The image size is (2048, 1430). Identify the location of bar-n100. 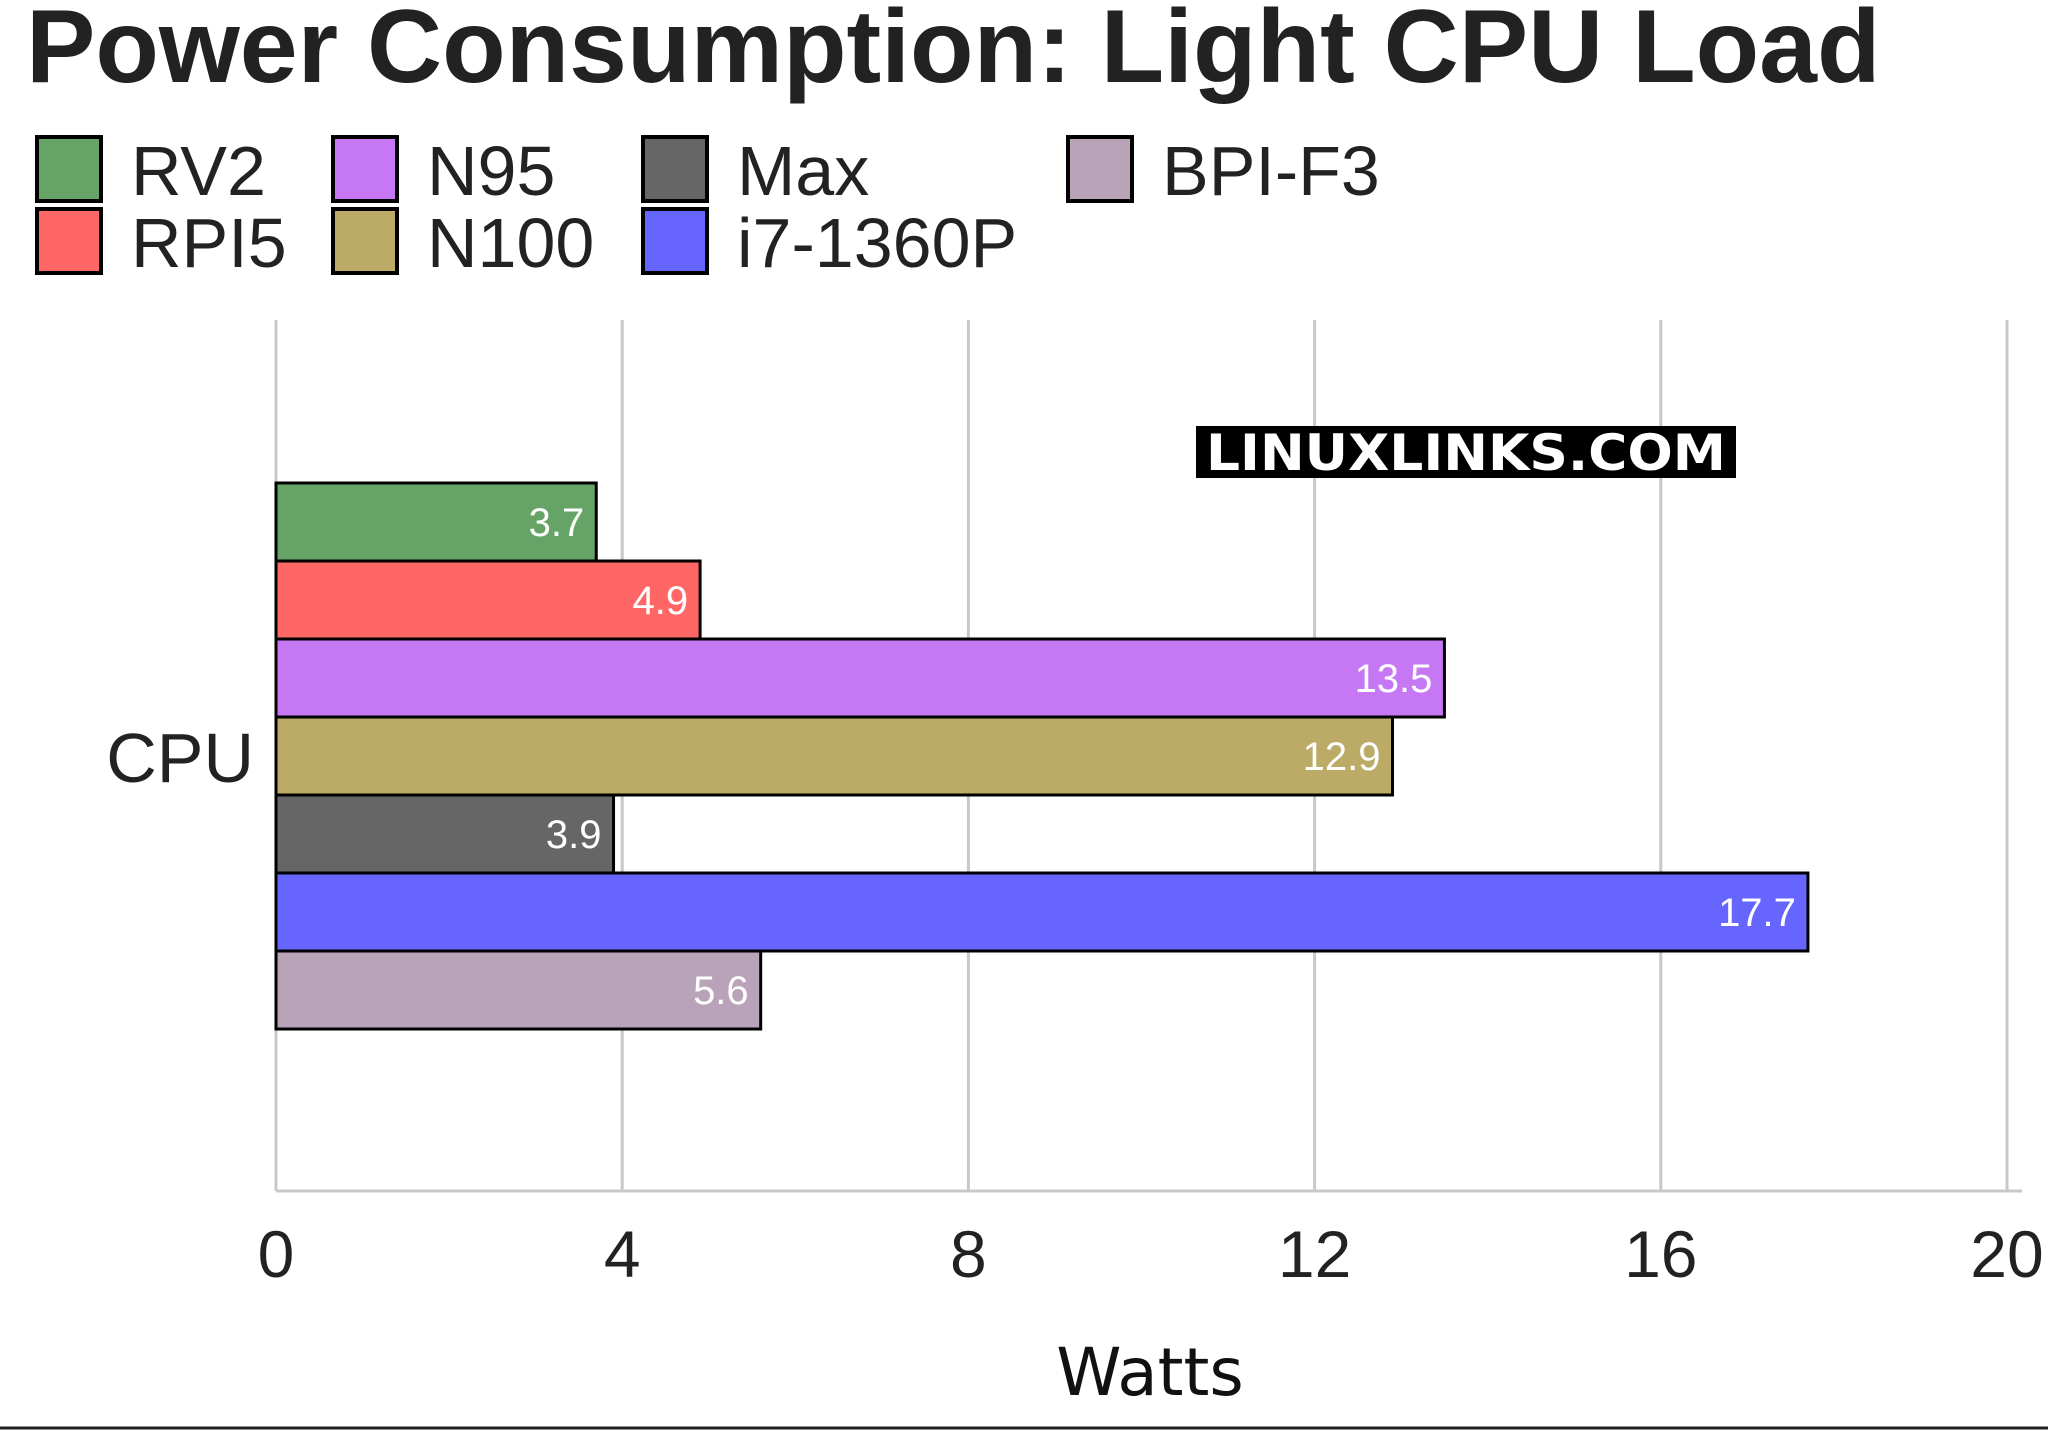
(834, 756).